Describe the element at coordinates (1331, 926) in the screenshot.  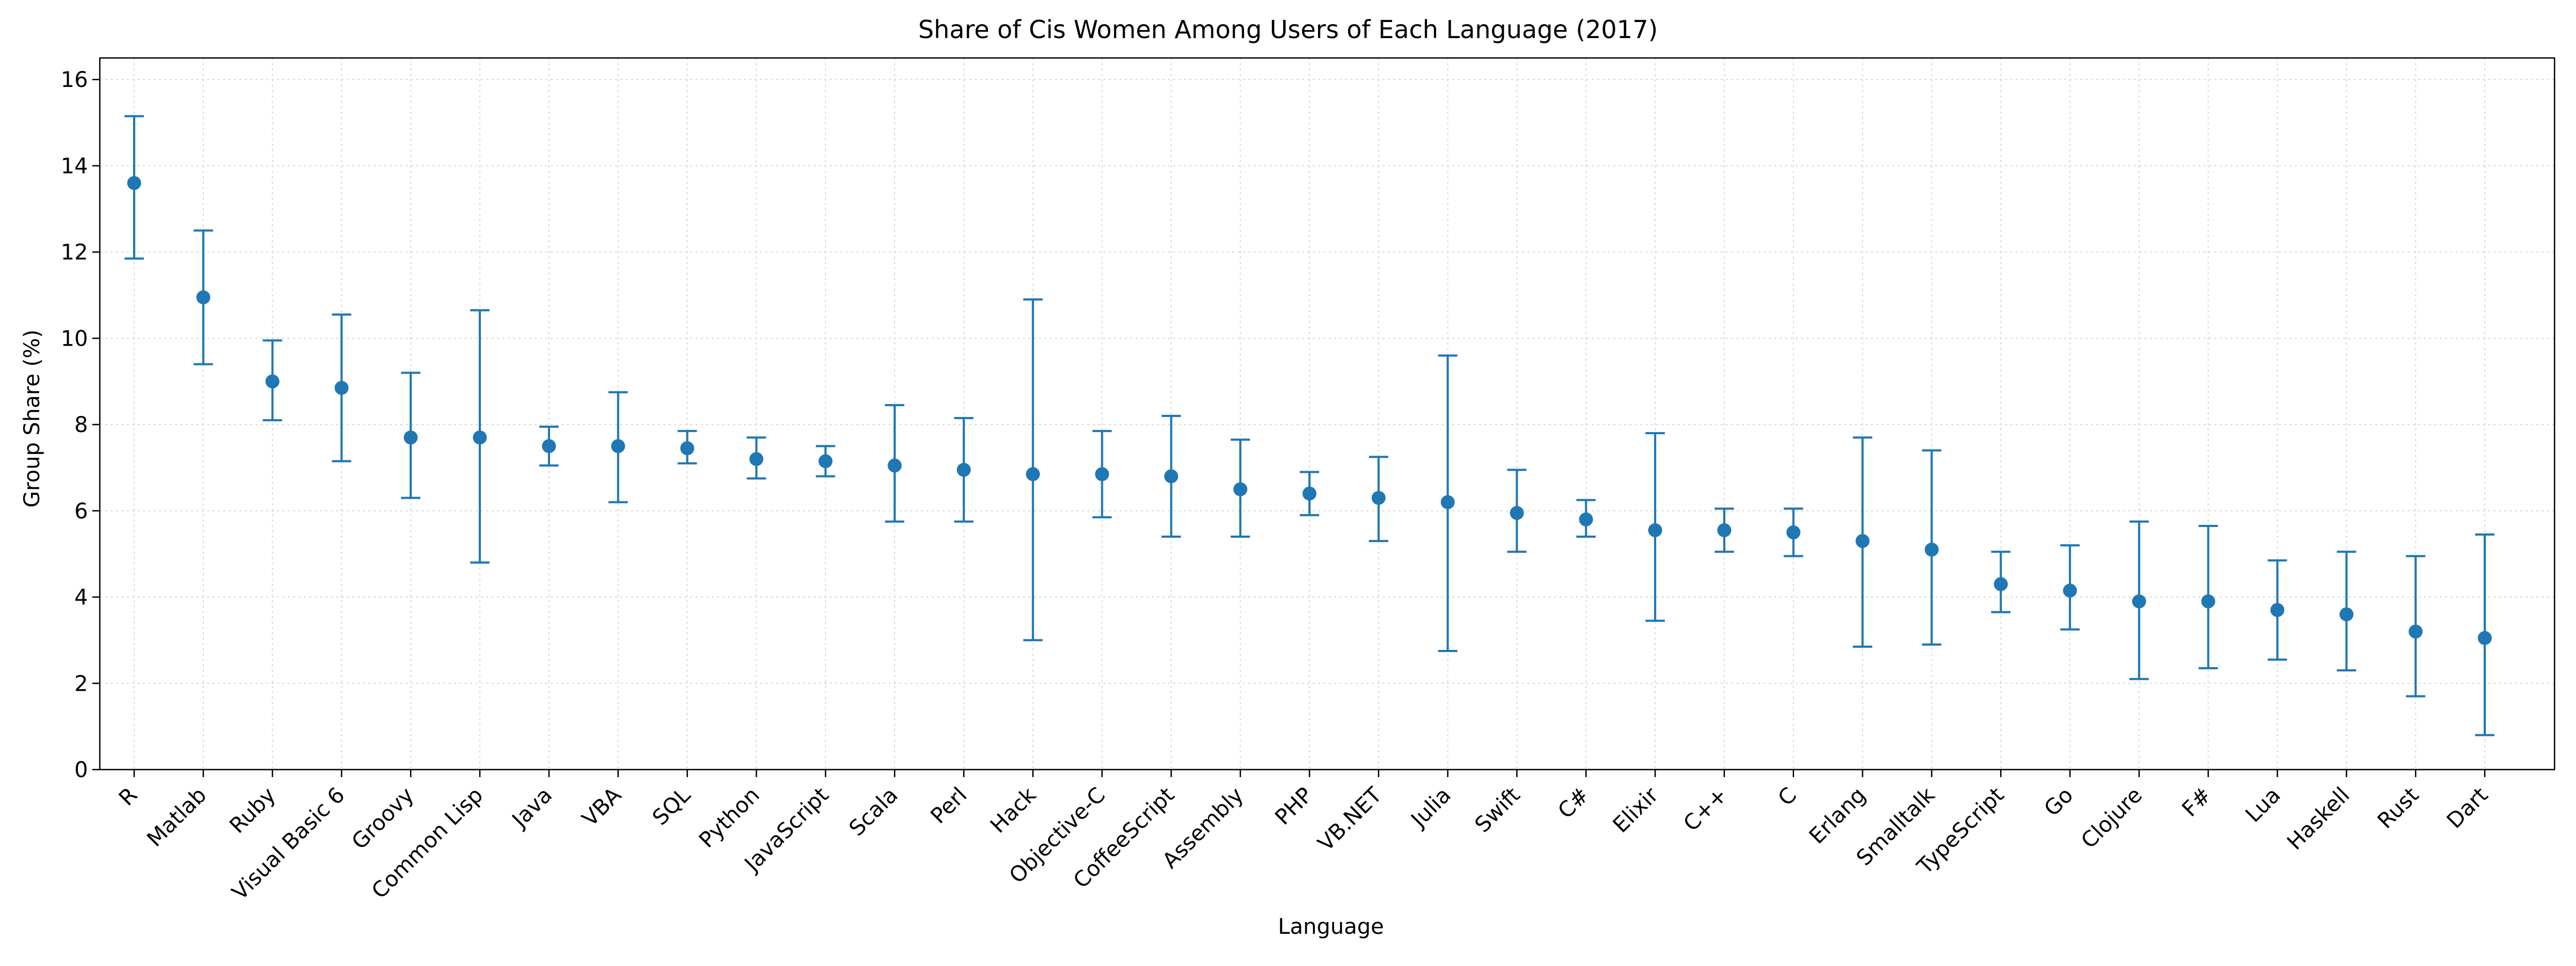
I see `x-axis-label: Language` at that location.